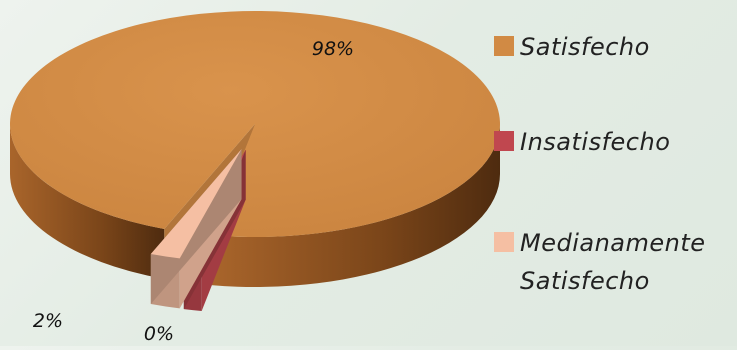 The image size is (737, 350). Describe the element at coordinates (159, 334) in the screenshot. I see `data-label-insatisfecho: 0%` at that location.